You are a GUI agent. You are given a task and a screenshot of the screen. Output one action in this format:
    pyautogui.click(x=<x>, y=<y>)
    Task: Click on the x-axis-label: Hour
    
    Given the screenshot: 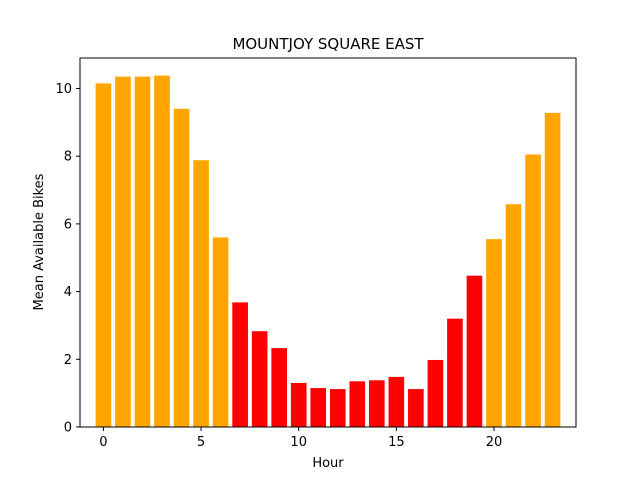 What is the action you would take?
    pyautogui.click(x=328, y=463)
    